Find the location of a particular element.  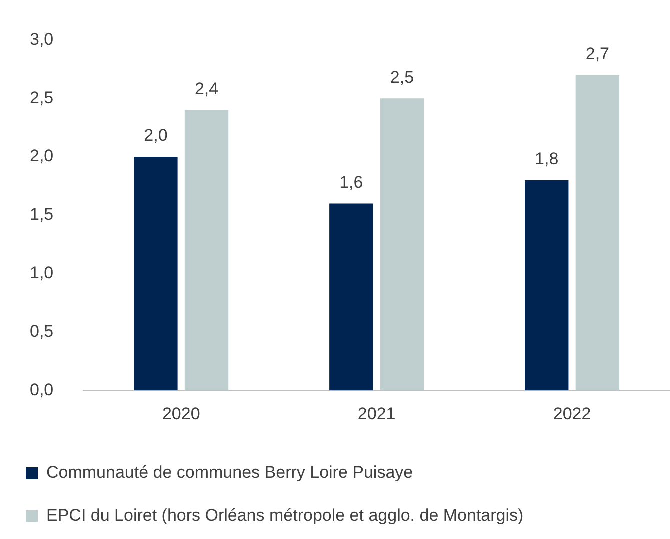

legend-label: Communauté de communes Berry Loire Puisaye is located at coordinates (230, 472).